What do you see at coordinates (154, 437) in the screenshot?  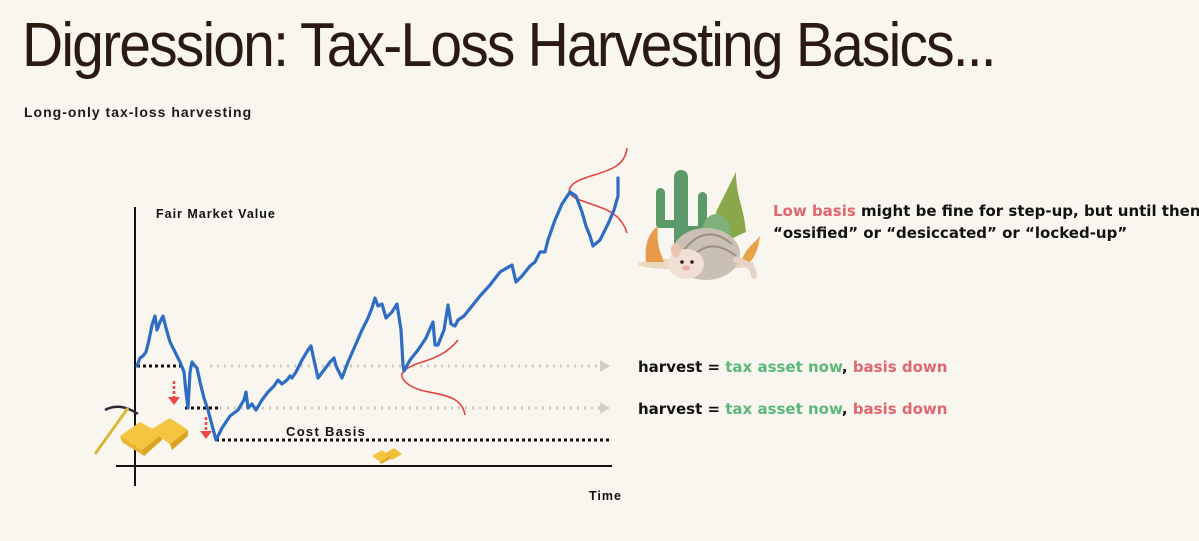 I see `gold-bars-icon` at bounding box center [154, 437].